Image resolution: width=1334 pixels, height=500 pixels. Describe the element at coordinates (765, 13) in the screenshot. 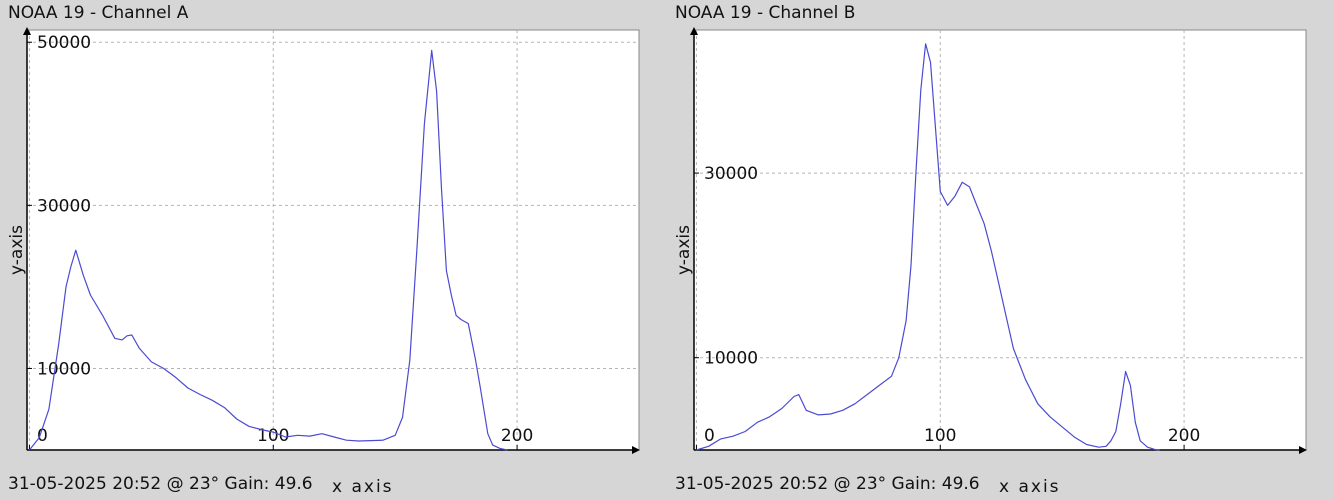

I see `chart-title: NOAA 19 - Channel B` at that location.